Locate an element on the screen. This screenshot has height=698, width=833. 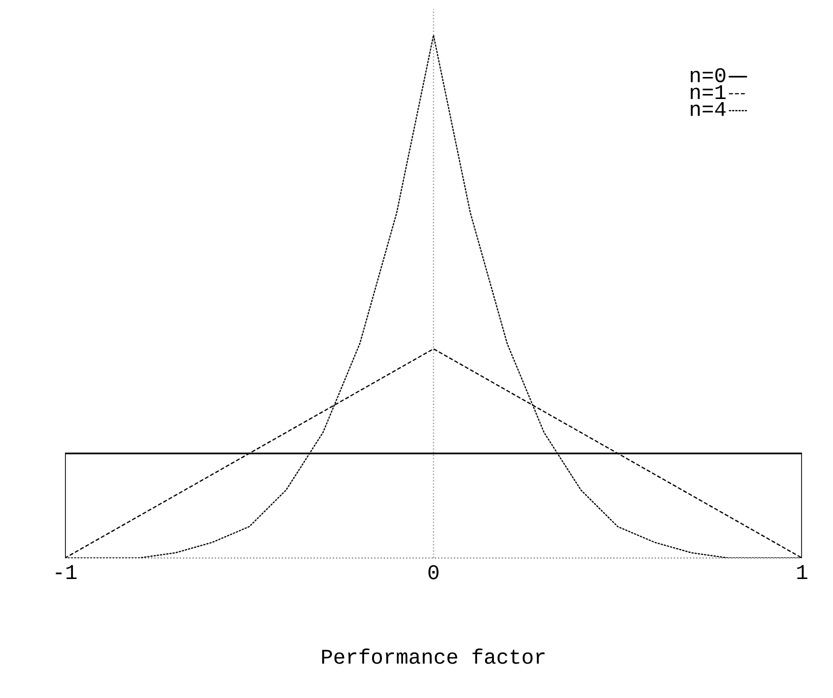
x-tick-label: -1 is located at coordinates (66, 572).